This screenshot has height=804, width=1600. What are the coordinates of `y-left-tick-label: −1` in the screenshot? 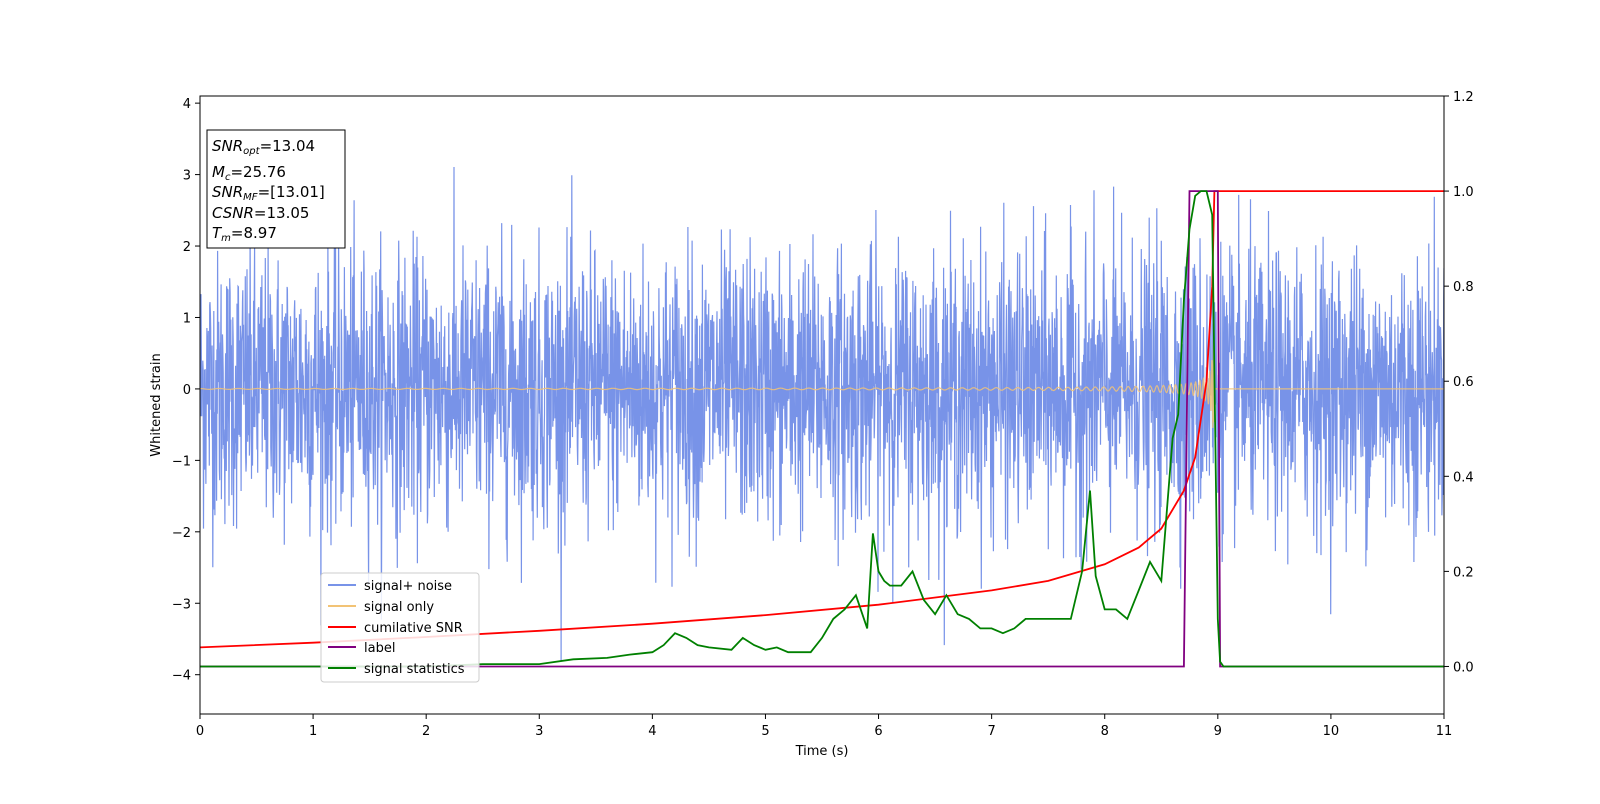 It's located at (181, 461).